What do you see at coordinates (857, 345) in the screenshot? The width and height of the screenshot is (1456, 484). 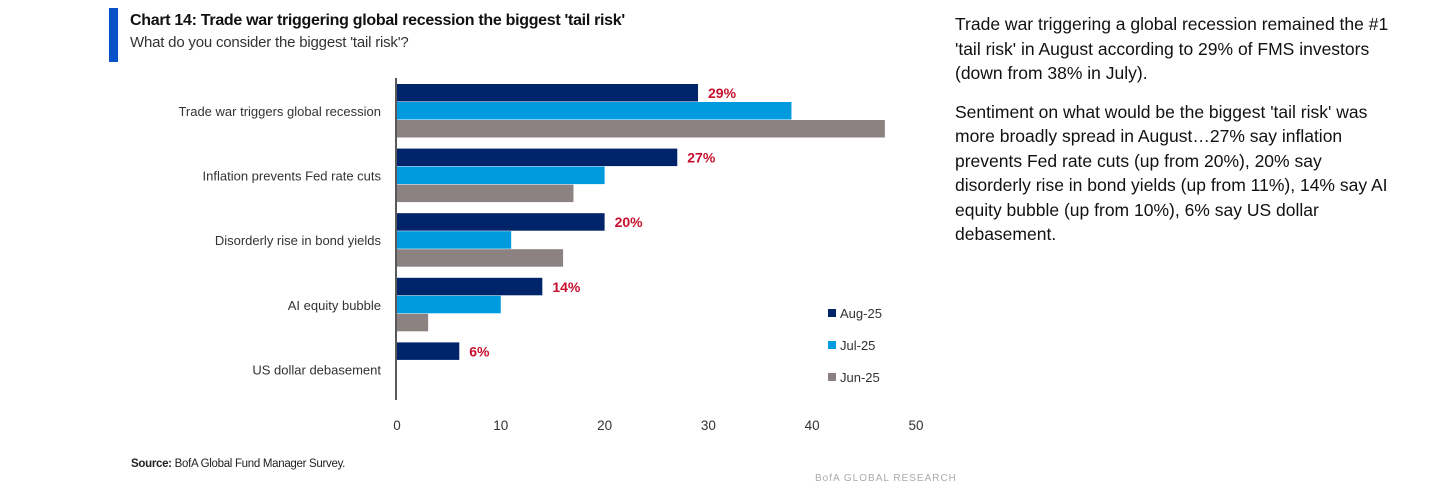 I see `legend-label: Jul-25` at bounding box center [857, 345].